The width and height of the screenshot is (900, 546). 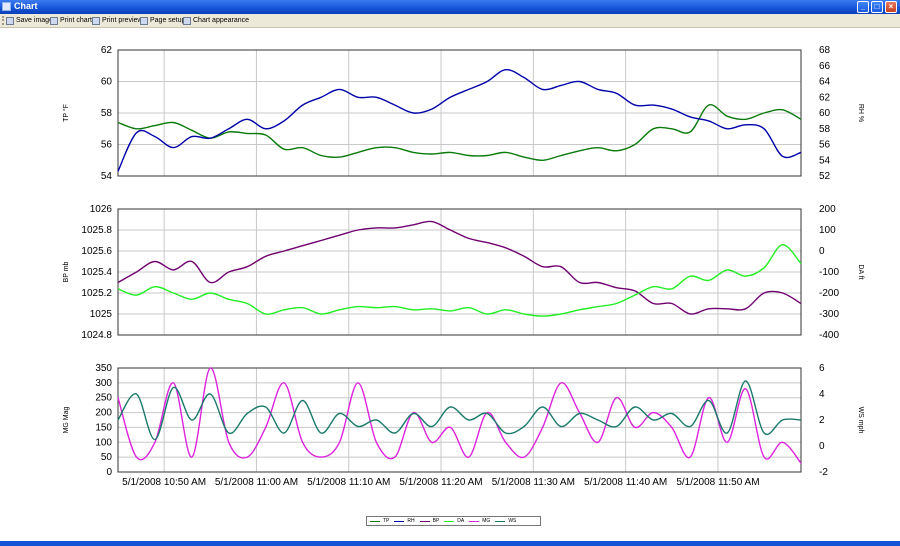 What do you see at coordinates (822, 420) in the screenshot?
I see `right-tick-label: 2` at bounding box center [822, 420].